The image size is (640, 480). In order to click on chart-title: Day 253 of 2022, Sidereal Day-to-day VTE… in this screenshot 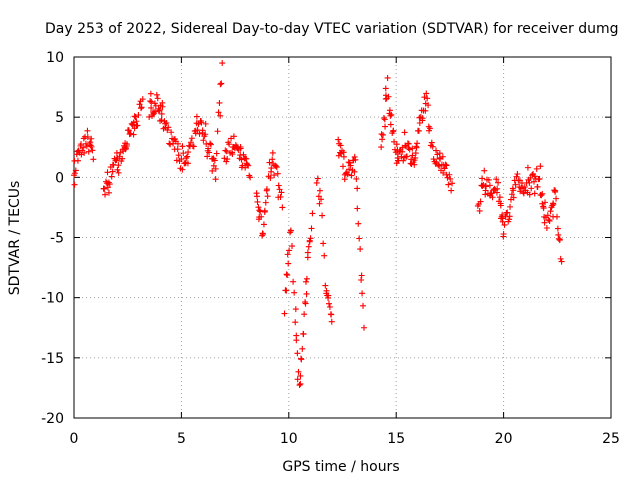, I will do `click(332, 29)`.